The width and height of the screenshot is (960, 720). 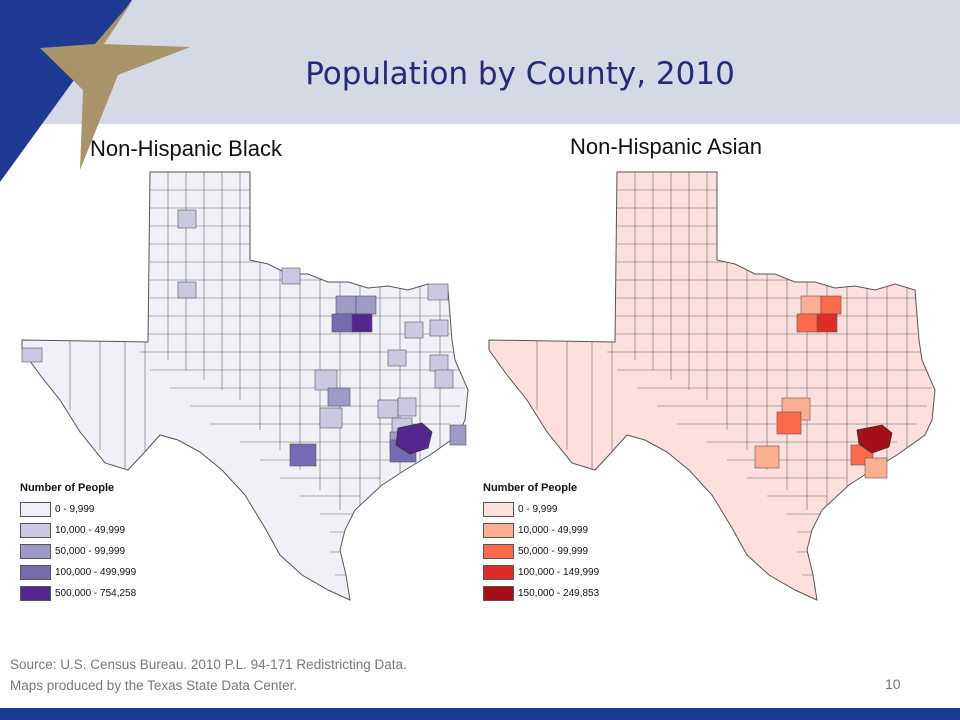 I want to click on star-logo-corner, so click(x=95, y=91).